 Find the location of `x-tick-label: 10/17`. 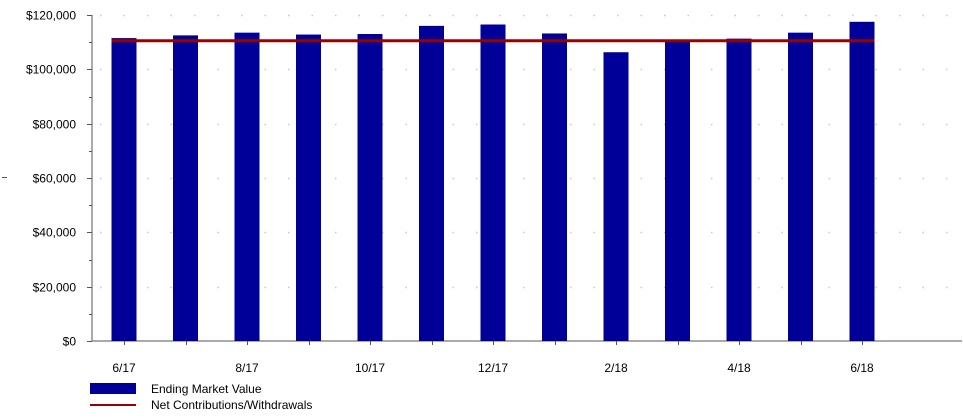

x-tick-label: 10/17 is located at coordinates (370, 368).